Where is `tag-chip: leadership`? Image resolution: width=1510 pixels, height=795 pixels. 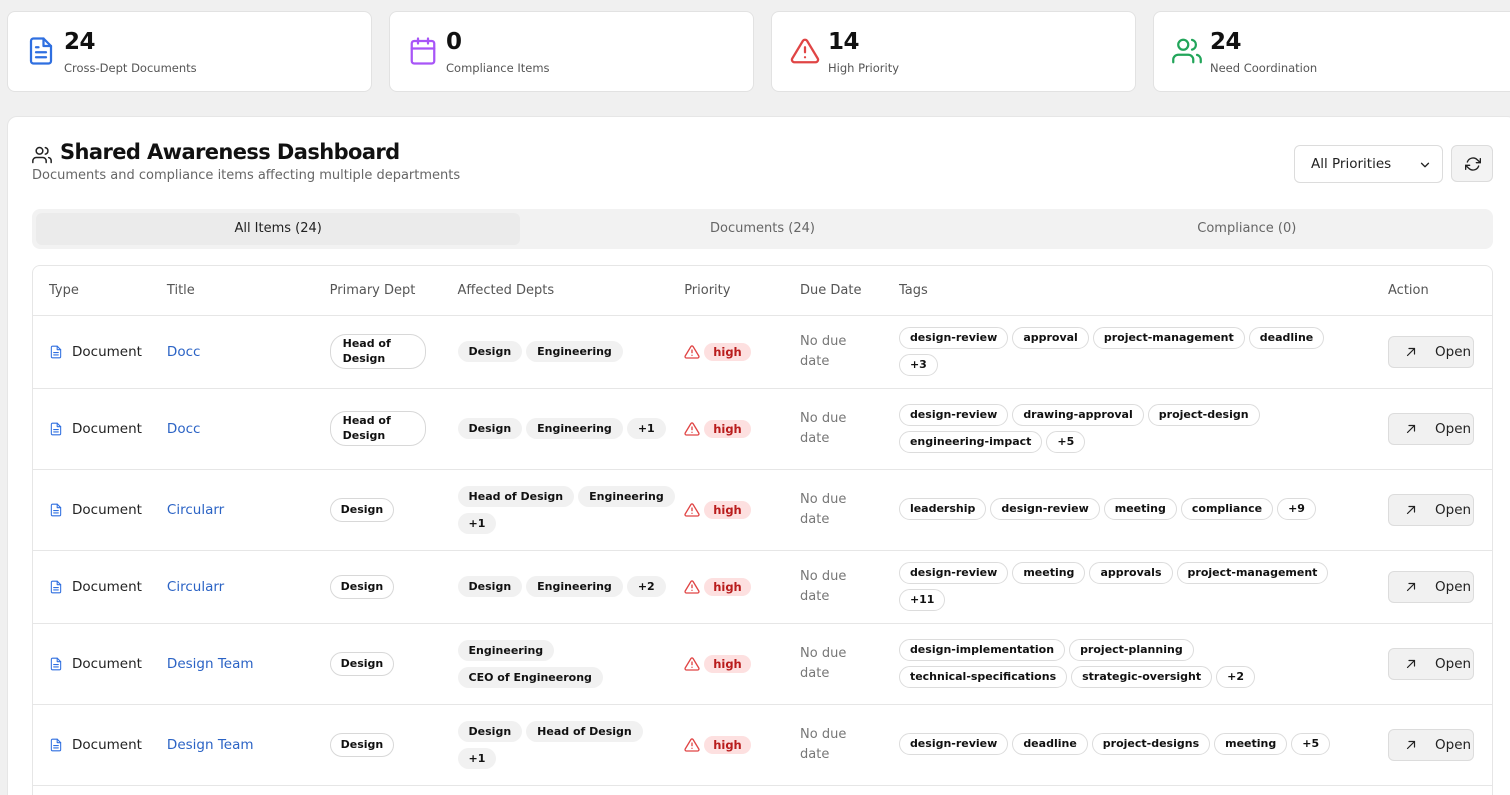 tag-chip: leadership is located at coordinates (942, 509).